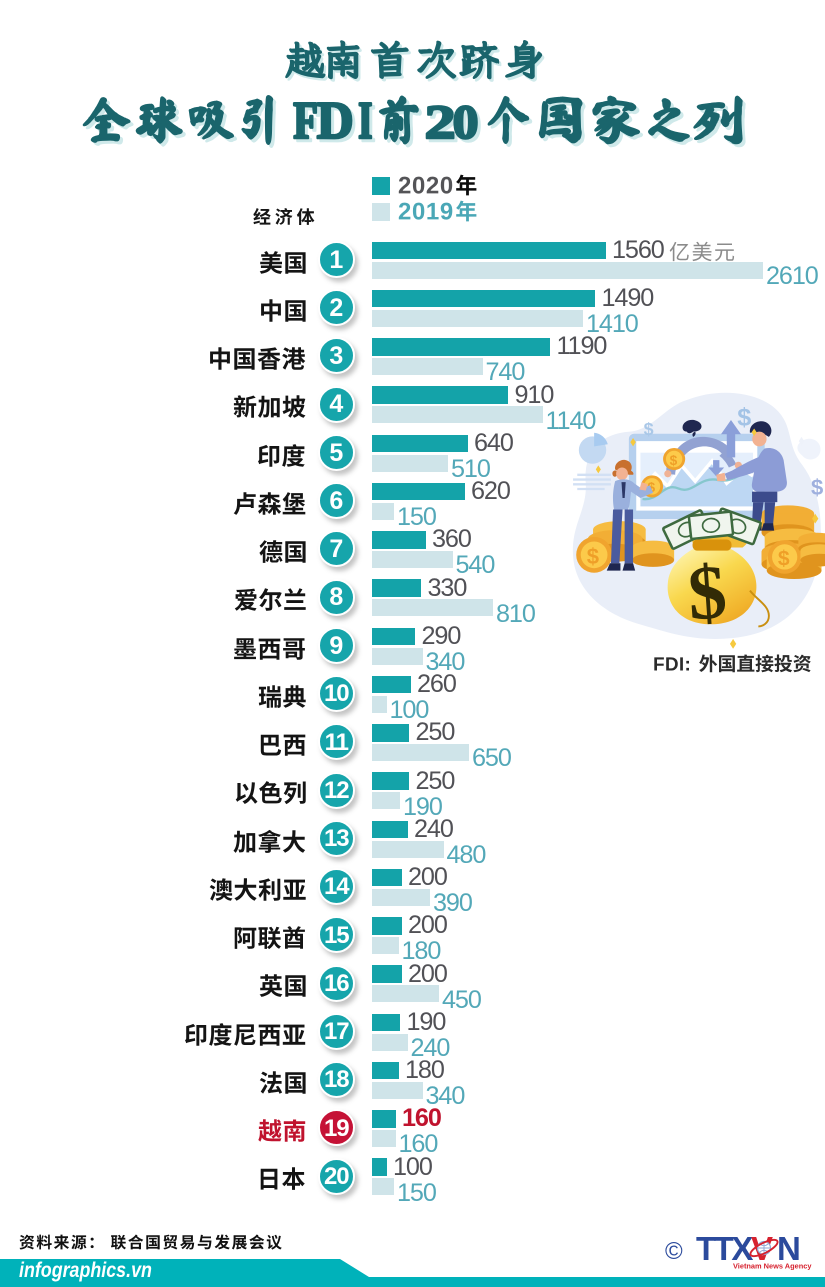 The height and width of the screenshot is (1287, 825). I want to click on svg-text: TTX, so click(724, 1248).